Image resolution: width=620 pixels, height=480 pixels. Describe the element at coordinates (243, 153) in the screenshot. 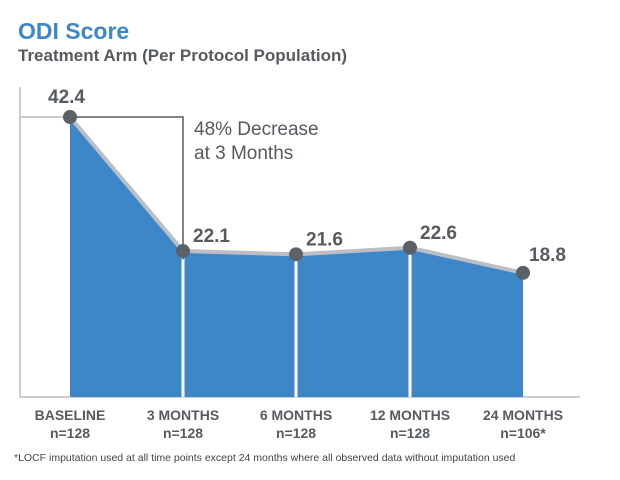

I see `annotation-line-2: at 3 Months` at that location.